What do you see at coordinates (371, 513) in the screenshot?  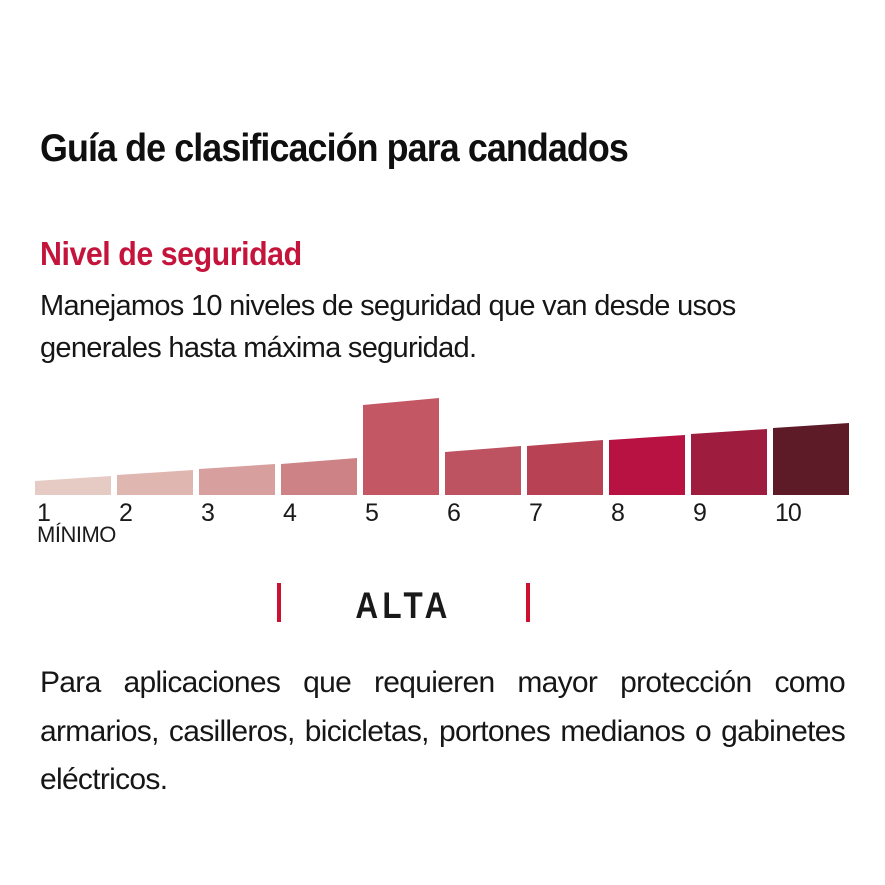 I see `level-label-5: 5` at bounding box center [371, 513].